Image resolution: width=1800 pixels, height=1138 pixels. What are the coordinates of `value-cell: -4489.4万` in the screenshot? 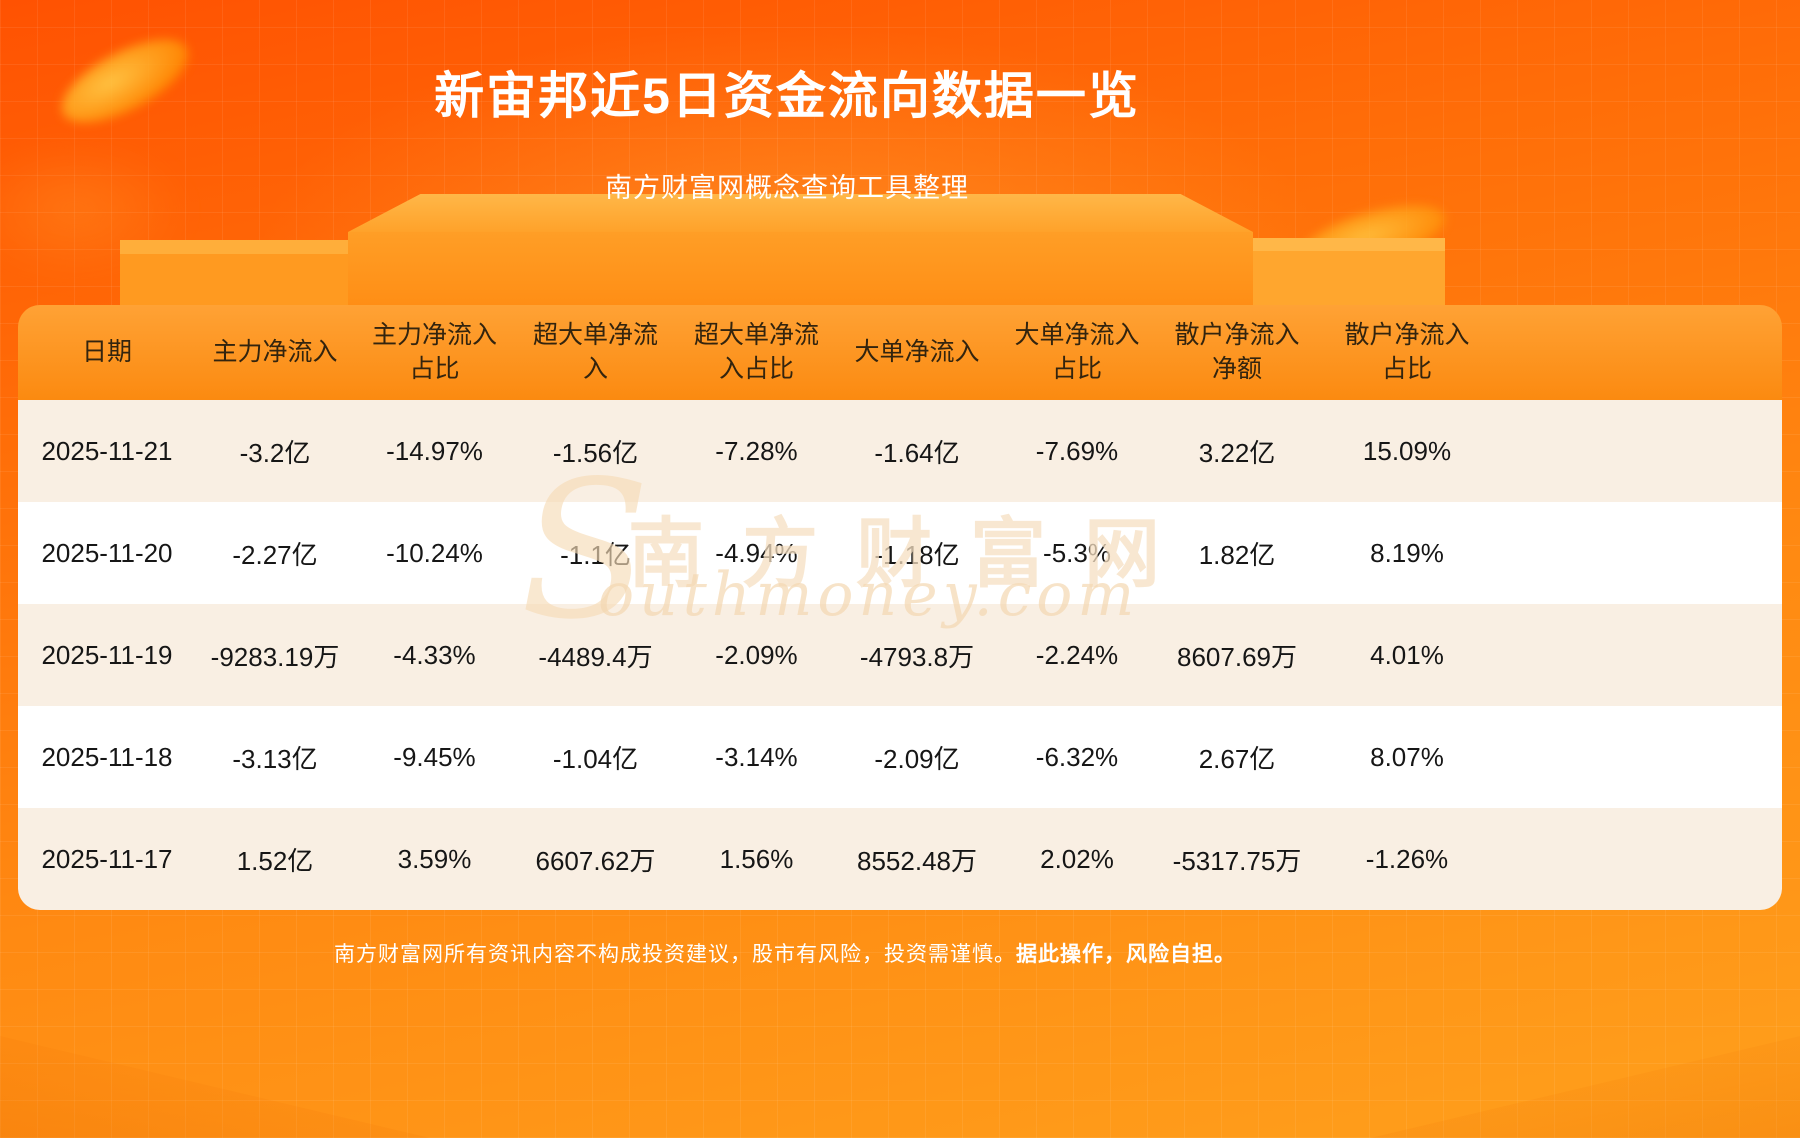 It's located at (595, 656).